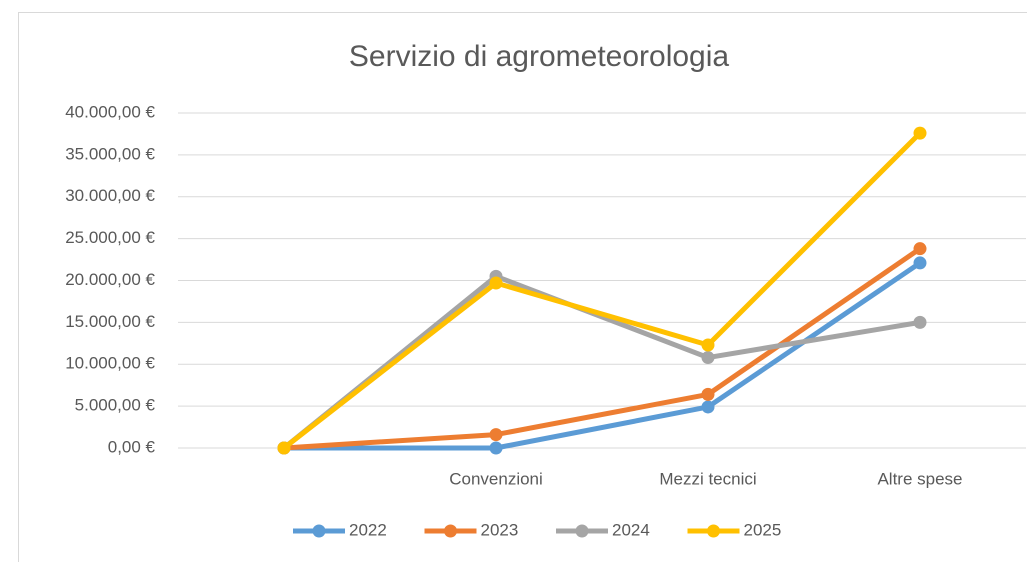 The width and height of the screenshot is (1027, 562). Describe the element at coordinates (539, 56) in the screenshot. I see `chart-title: Servizio di agrometeorologia` at that location.